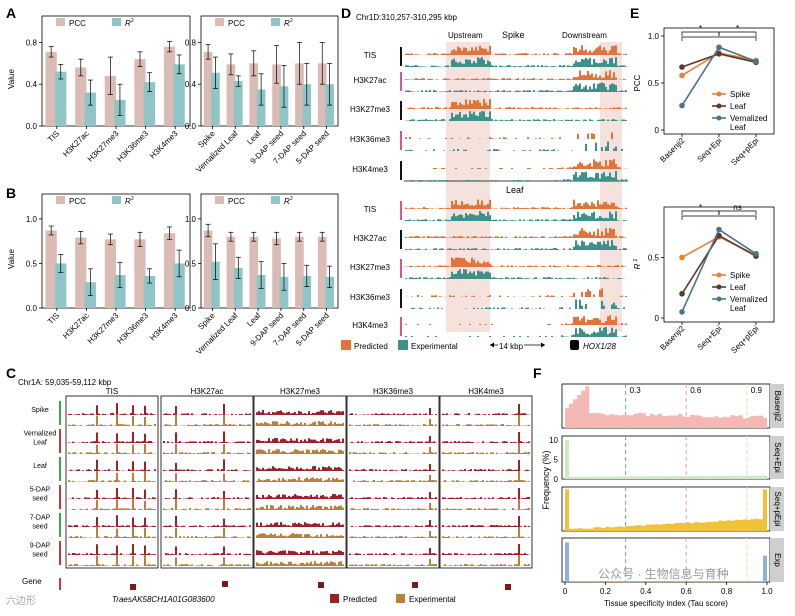  I want to click on downstream-label: Downstream, so click(584, 35).